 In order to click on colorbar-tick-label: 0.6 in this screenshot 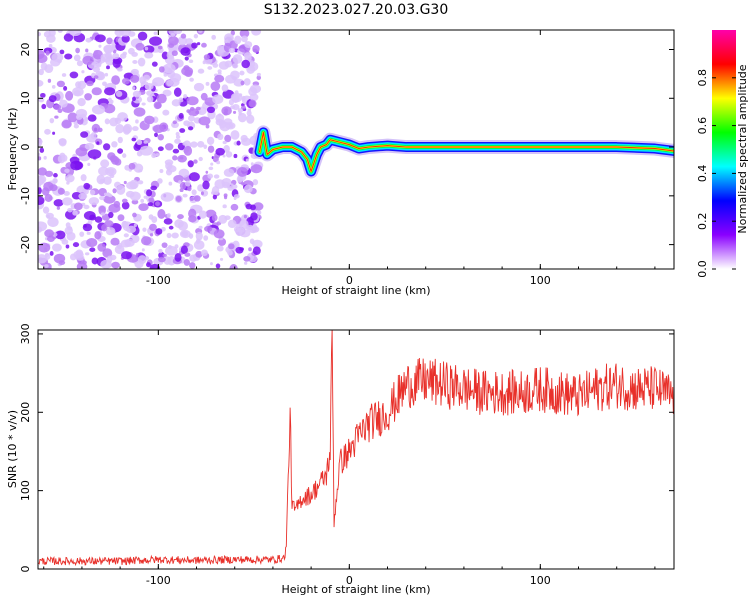, I will do `click(702, 126)`.